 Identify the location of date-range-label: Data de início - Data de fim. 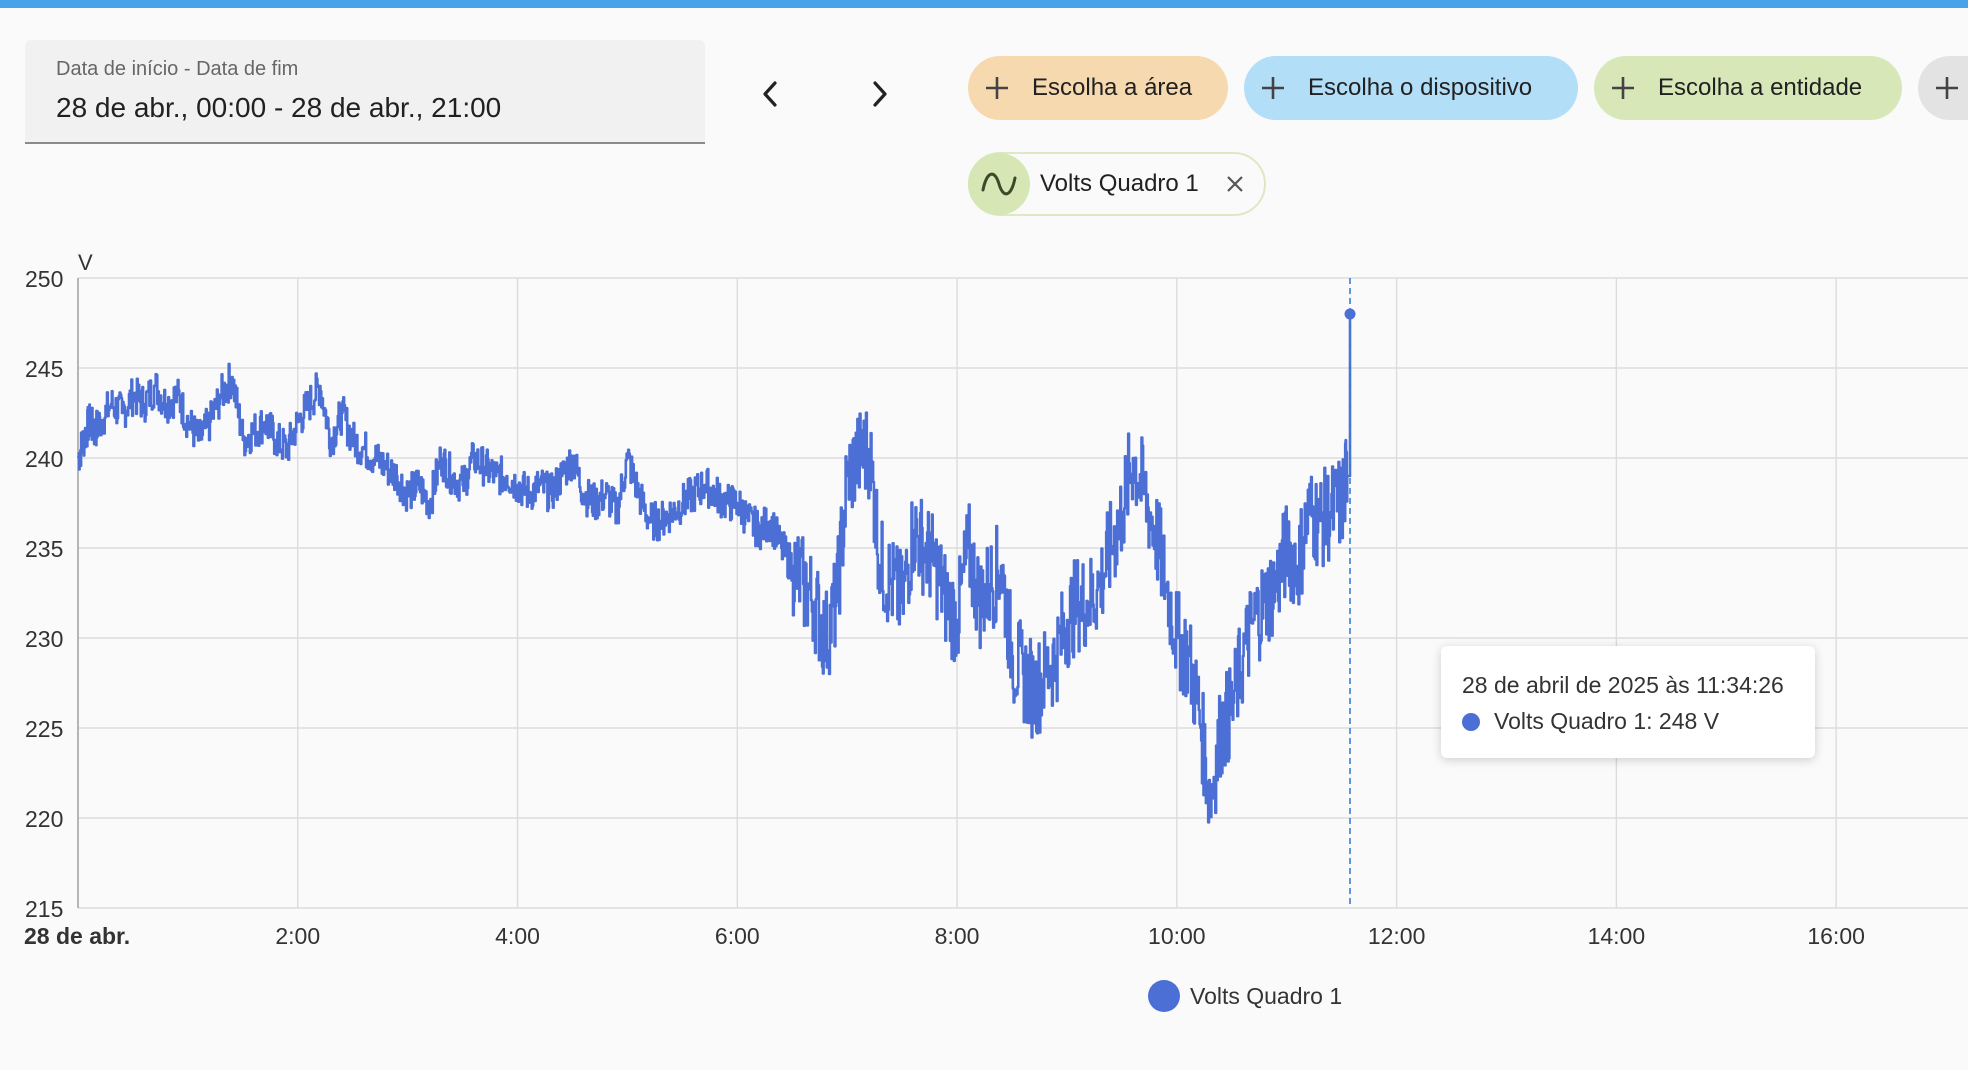
(177, 69).